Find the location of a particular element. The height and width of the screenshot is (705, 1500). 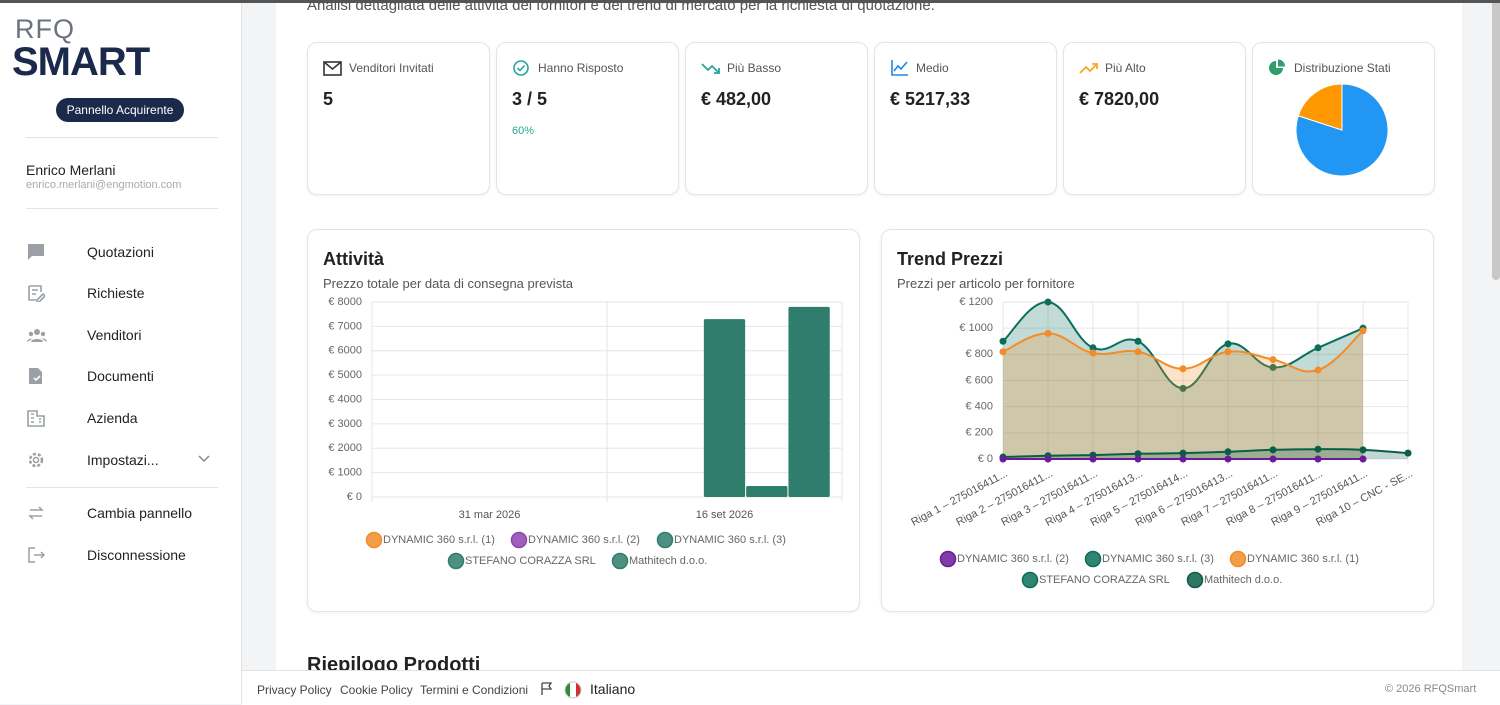

y-tick-label: € 200 is located at coordinates (979, 433).